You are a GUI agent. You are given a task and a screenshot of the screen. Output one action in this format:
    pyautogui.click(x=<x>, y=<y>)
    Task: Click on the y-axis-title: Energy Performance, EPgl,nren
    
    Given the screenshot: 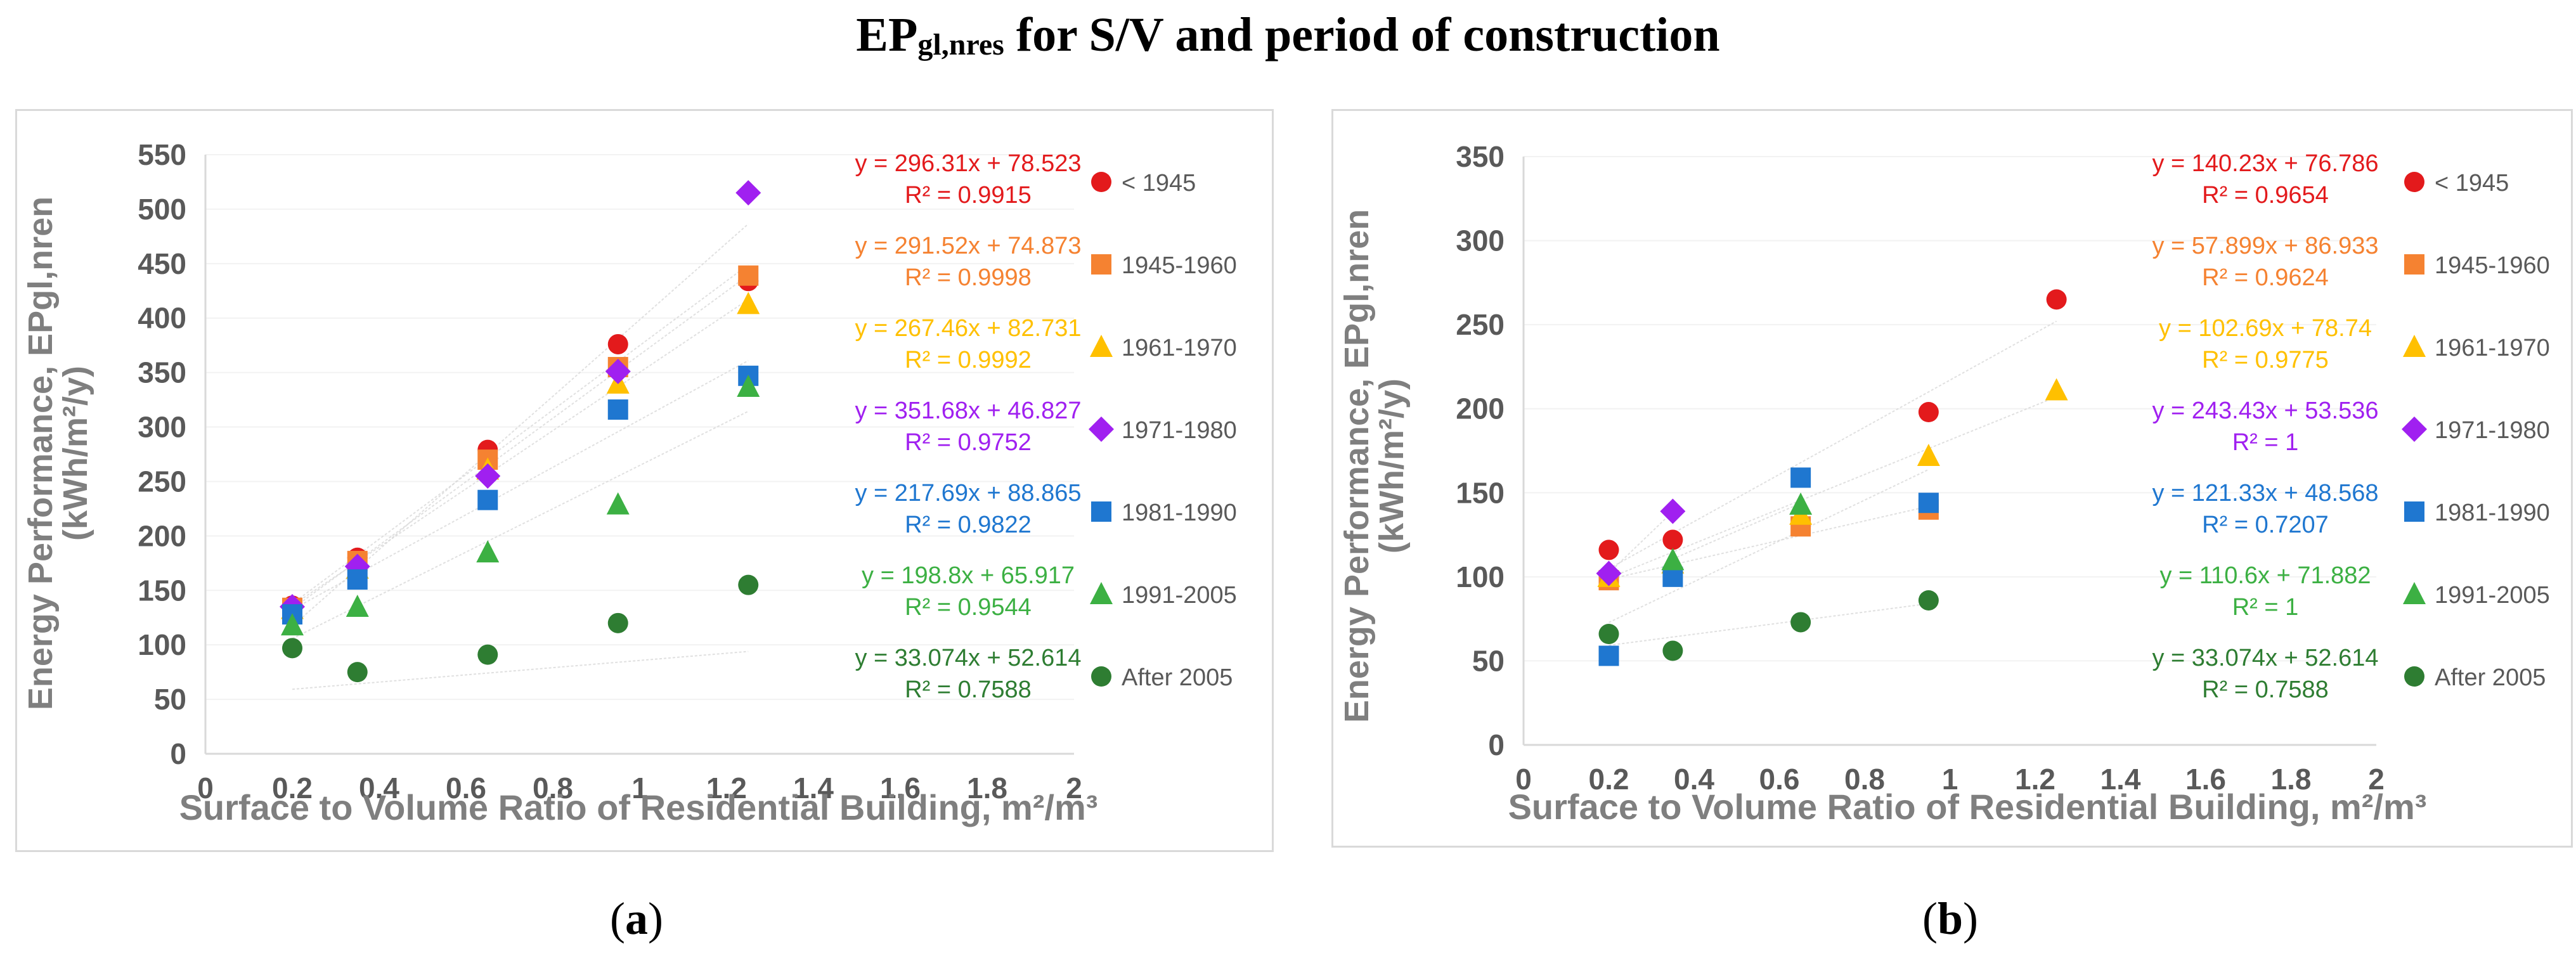 What is the action you would take?
    pyautogui.click(x=41, y=453)
    